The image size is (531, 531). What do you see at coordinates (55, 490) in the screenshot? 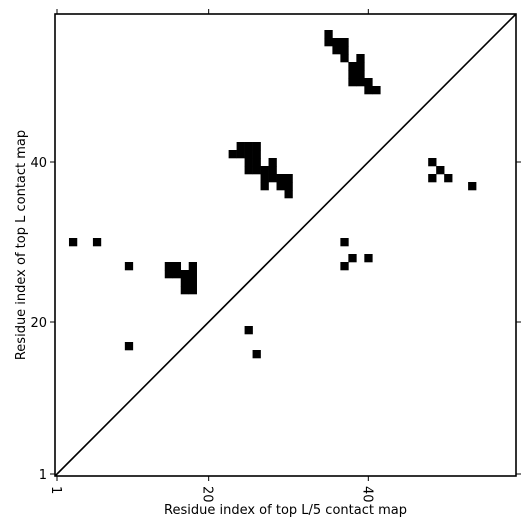
I see `x-tick-label: 1` at bounding box center [55, 490].